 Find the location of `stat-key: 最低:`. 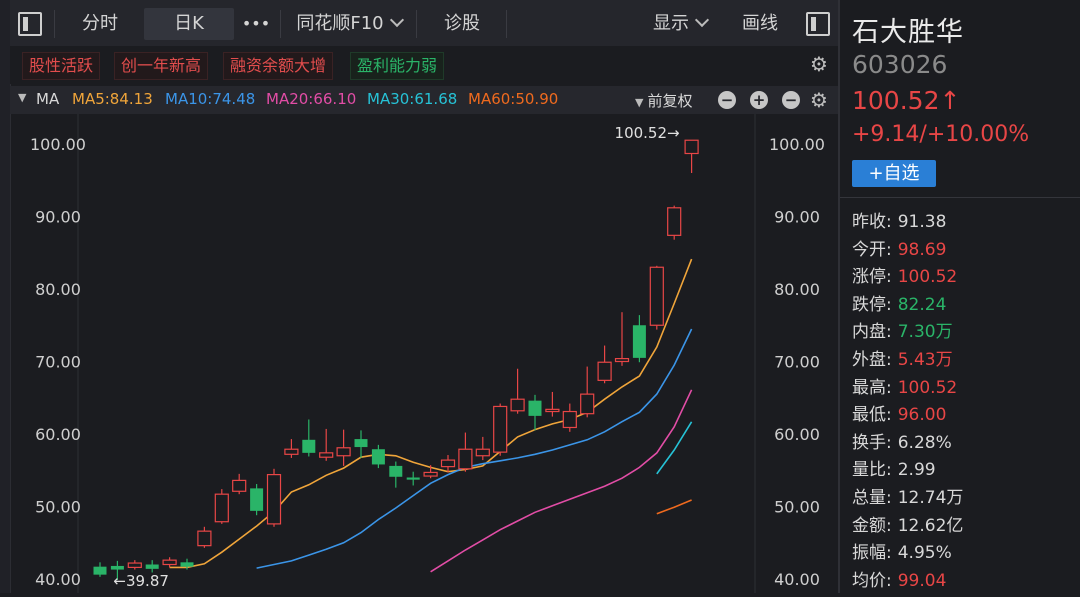

stat-key: 最低: is located at coordinates (872, 415).